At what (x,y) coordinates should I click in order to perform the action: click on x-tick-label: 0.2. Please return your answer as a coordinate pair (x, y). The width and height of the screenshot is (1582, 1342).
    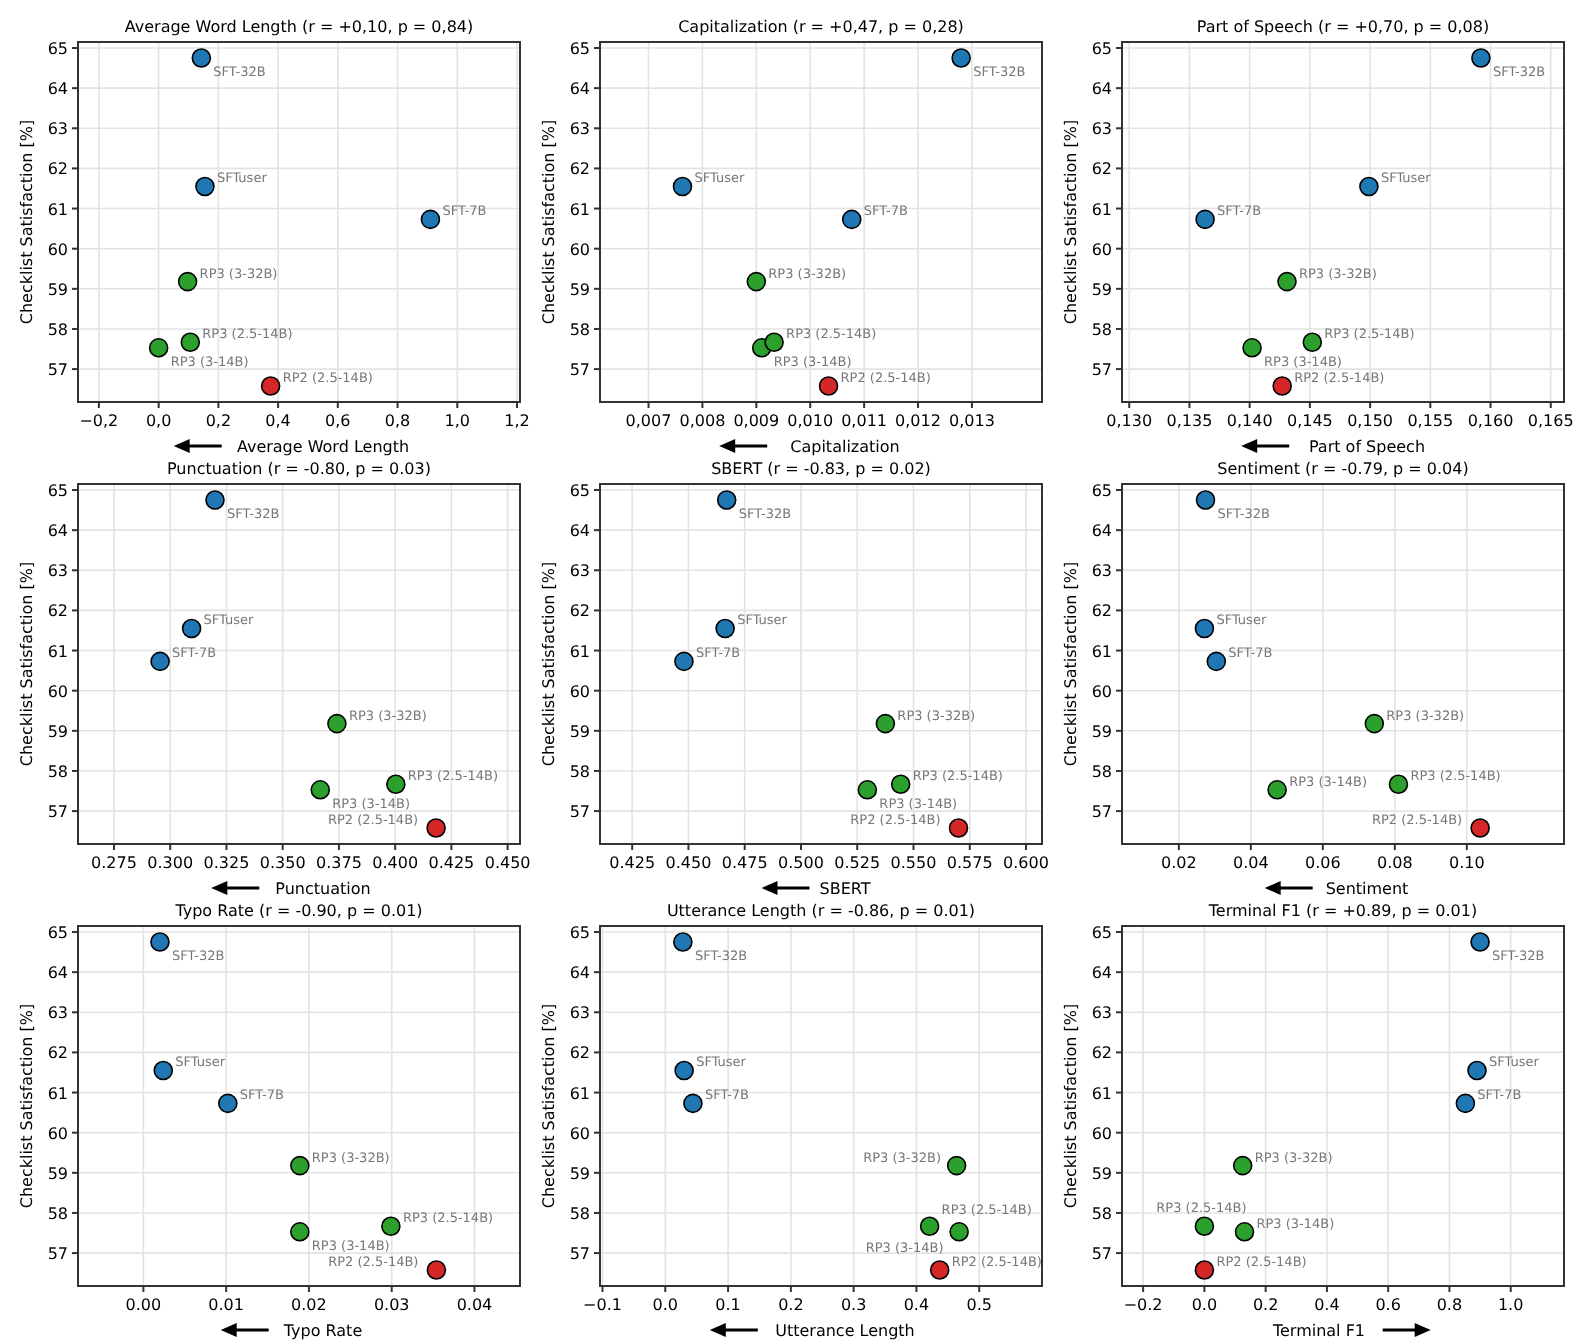
    Looking at the image, I should click on (791, 1305).